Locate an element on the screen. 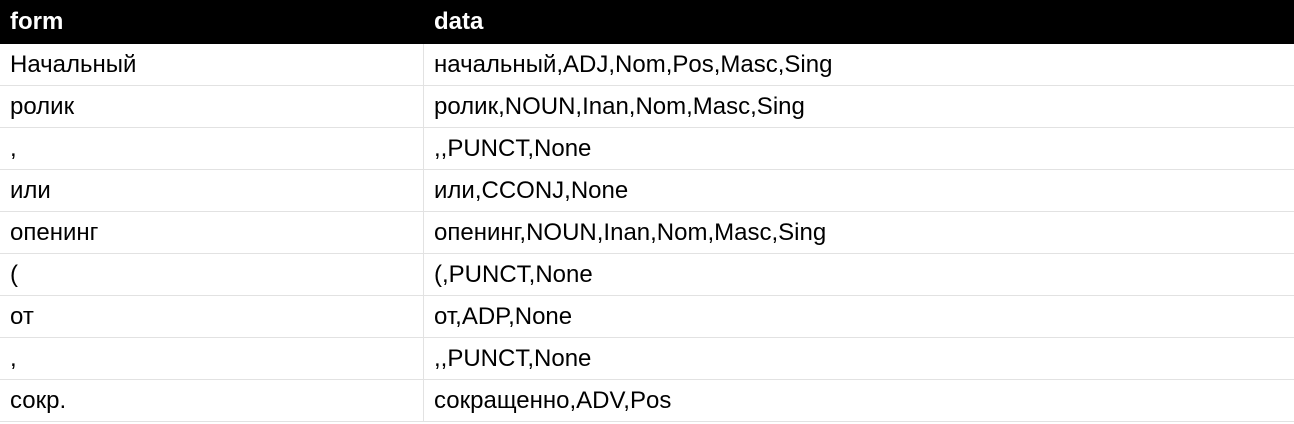 This screenshot has width=1294, height=424. data-cell: ролик,NOUN,Inan,Nom,Masc,Sing is located at coordinates (619, 106).